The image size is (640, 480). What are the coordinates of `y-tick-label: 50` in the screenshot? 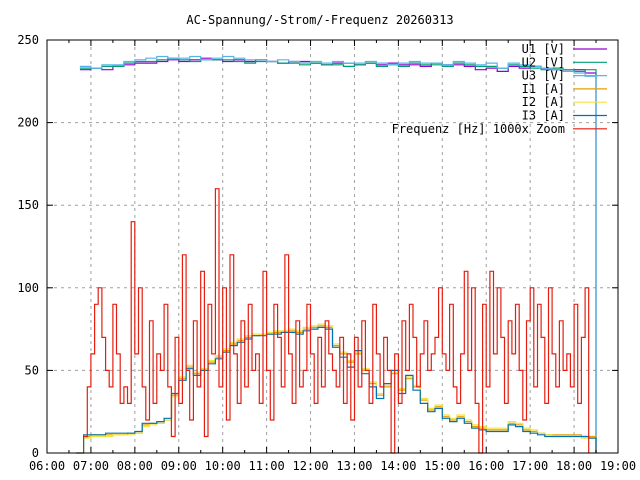 It's located at (32, 370).